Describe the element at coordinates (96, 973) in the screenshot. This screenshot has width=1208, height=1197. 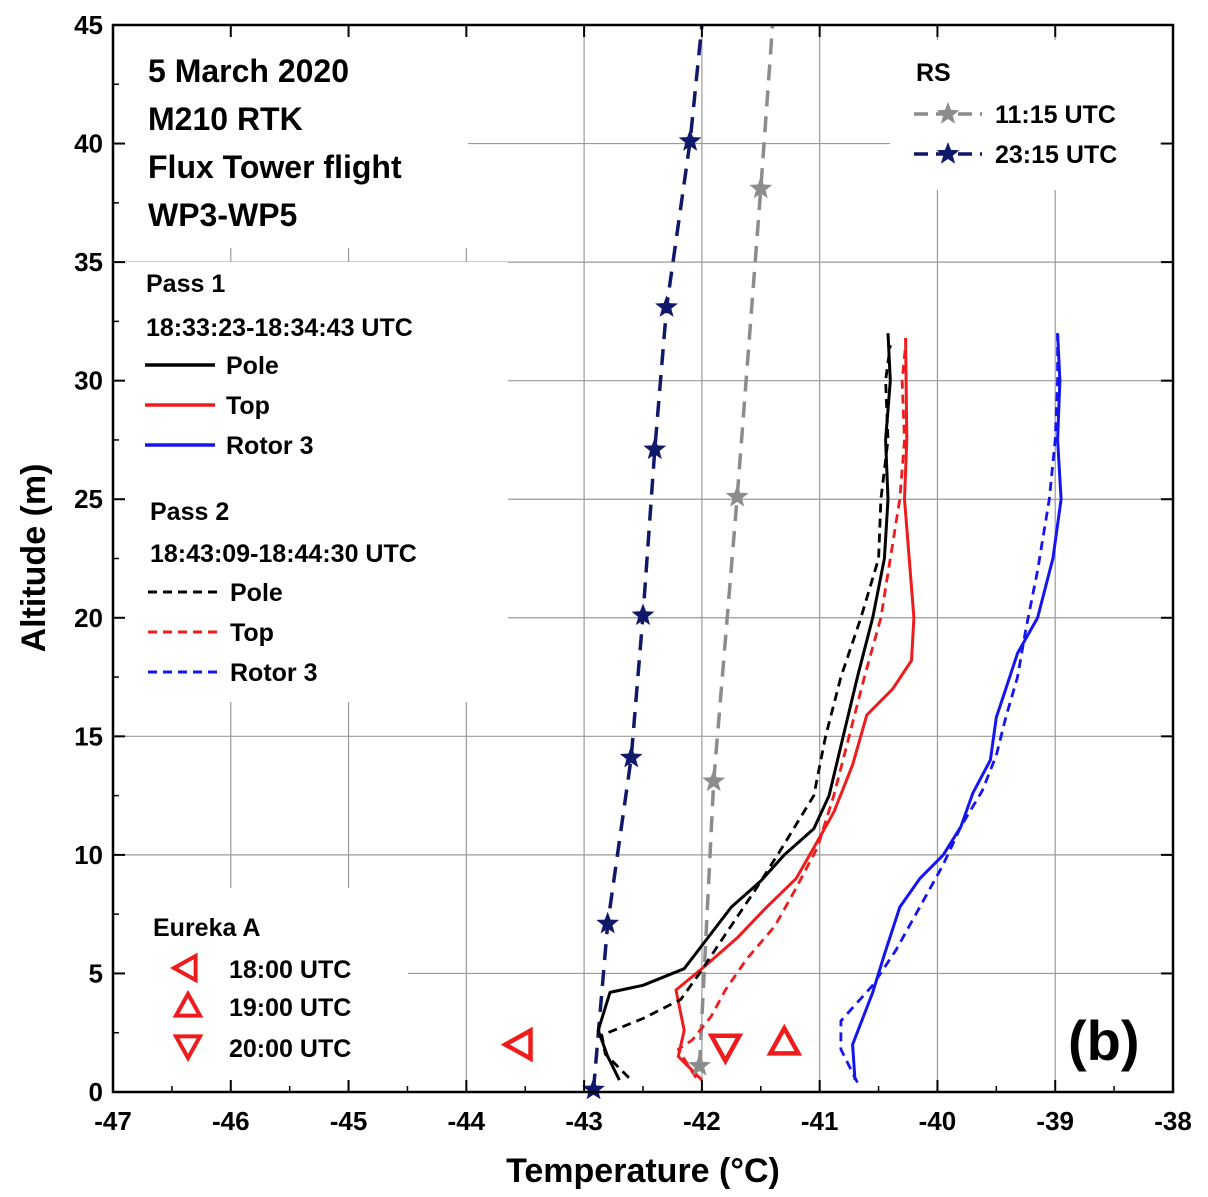
I see `y-tick-label: 5` at that location.